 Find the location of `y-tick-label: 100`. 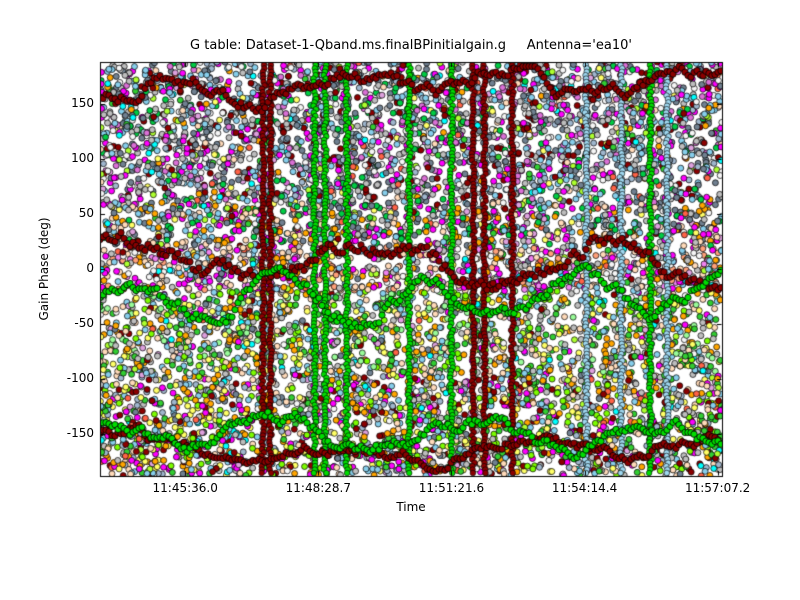

y-tick-label: 100 is located at coordinates (82, 157).